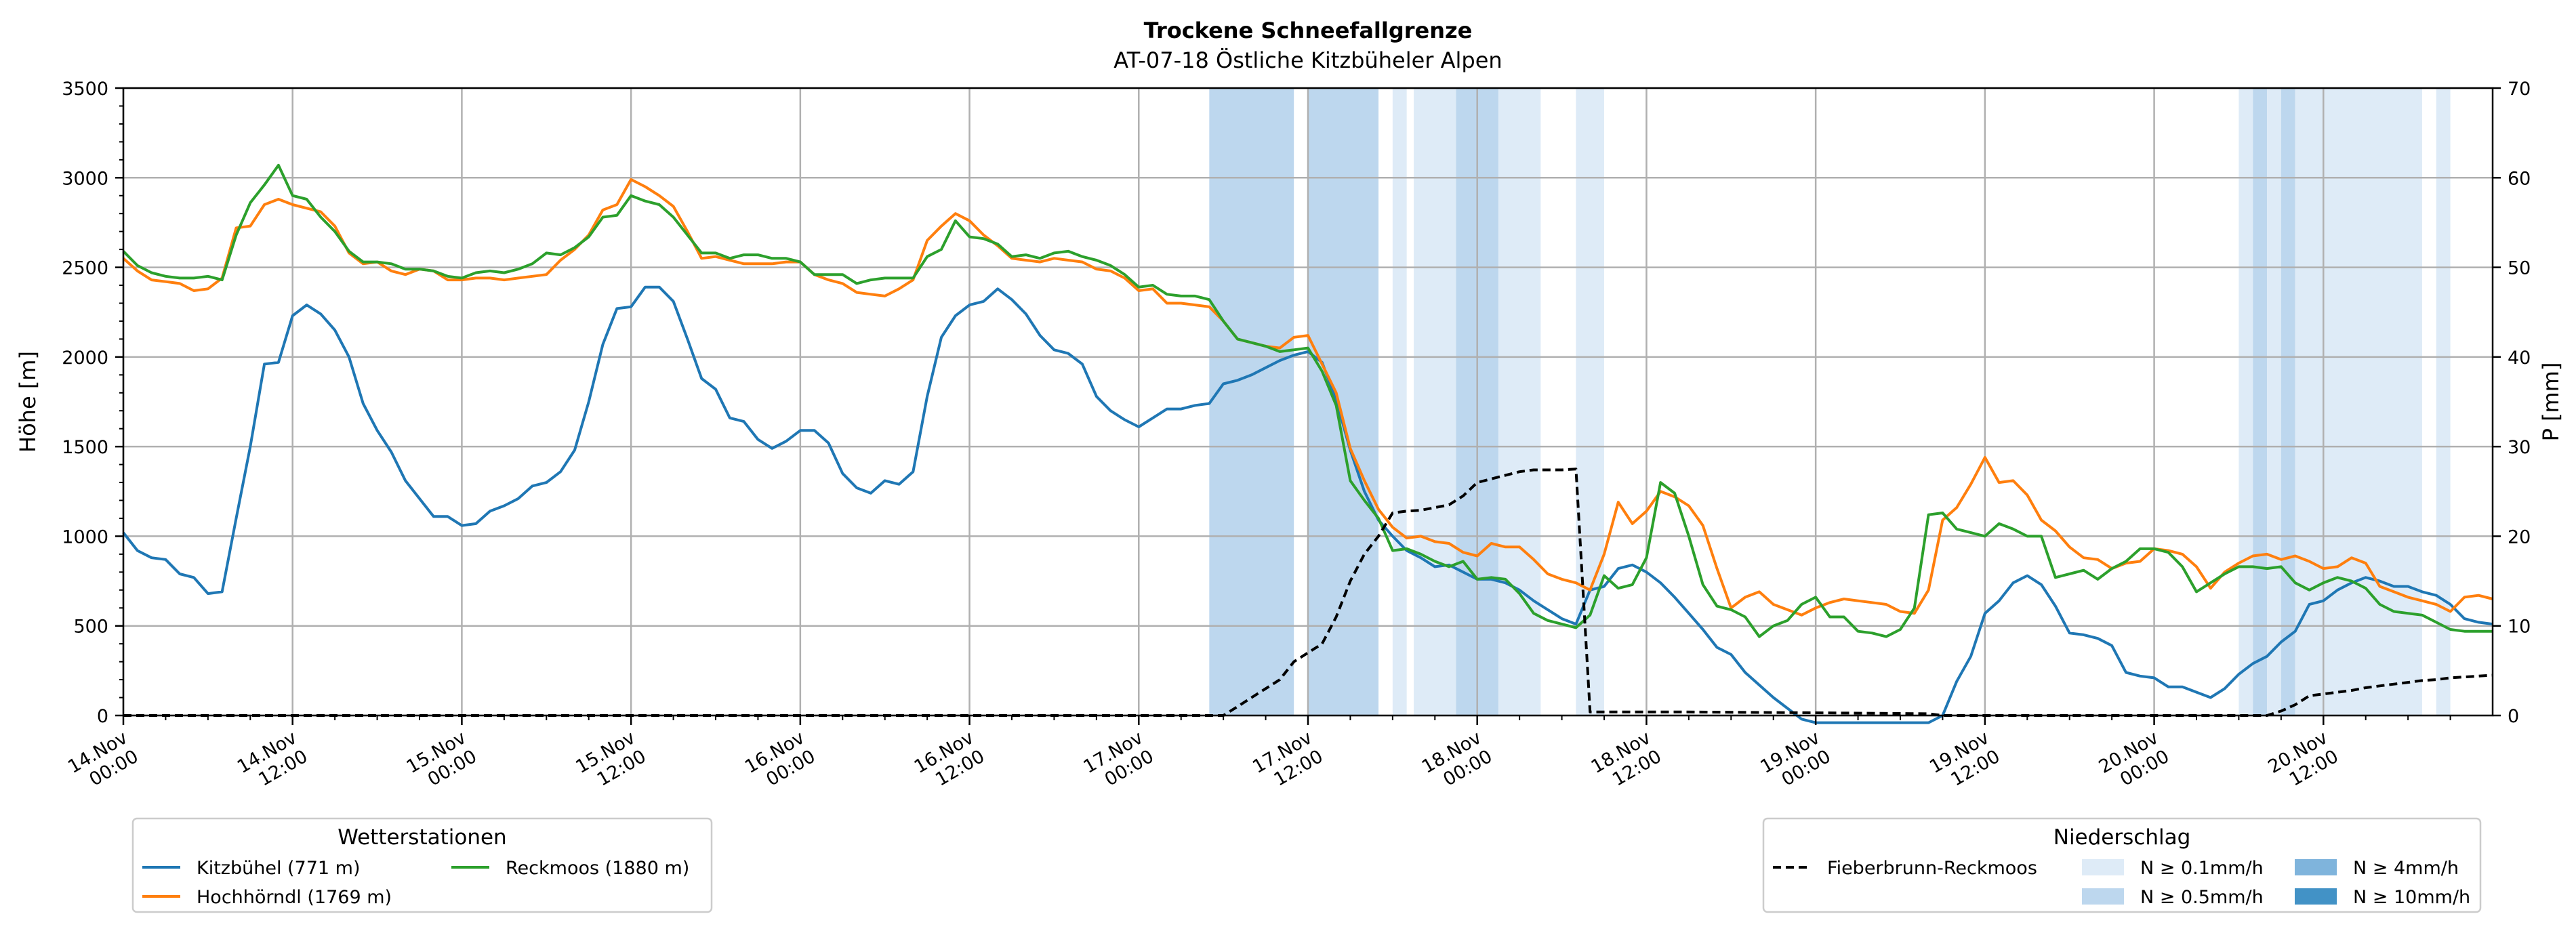  I want to click on legend-entry-precip-2: N ≥ 4mm/h, so click(2377, 868).